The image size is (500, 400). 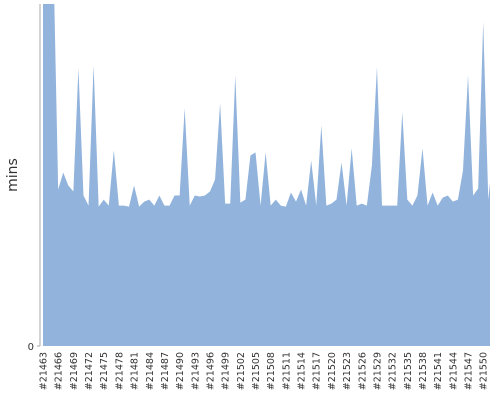 I want to click on x-tick-label: #21523, so click(x=347, y=371).